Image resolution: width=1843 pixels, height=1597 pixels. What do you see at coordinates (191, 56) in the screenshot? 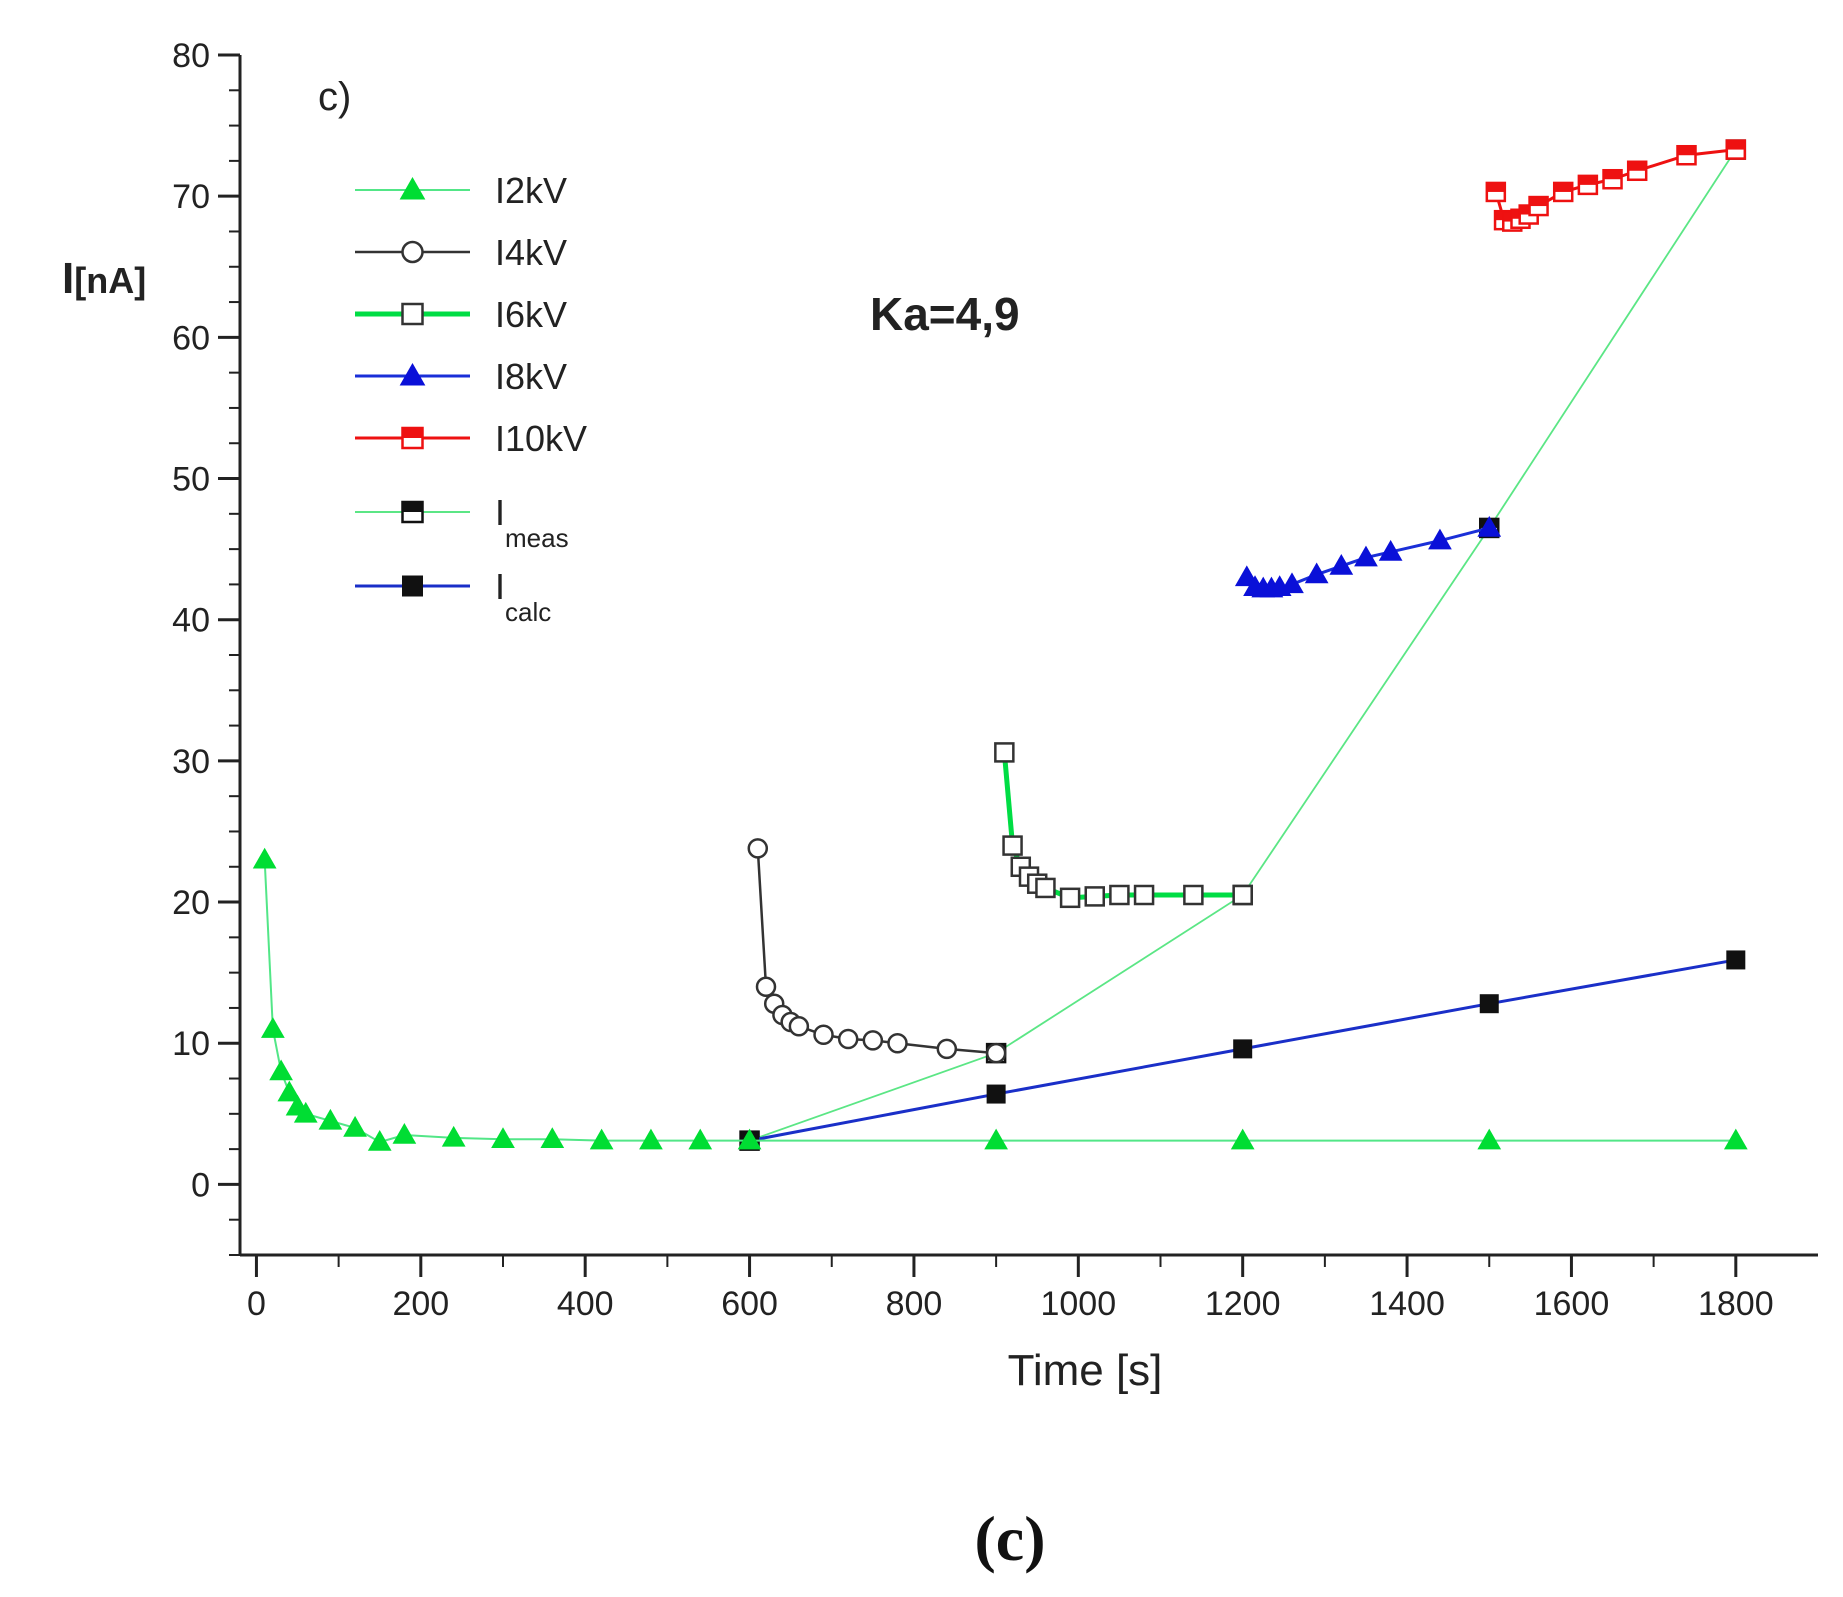
I see `y-tick-label: 80` at bounding box center [191, 56].